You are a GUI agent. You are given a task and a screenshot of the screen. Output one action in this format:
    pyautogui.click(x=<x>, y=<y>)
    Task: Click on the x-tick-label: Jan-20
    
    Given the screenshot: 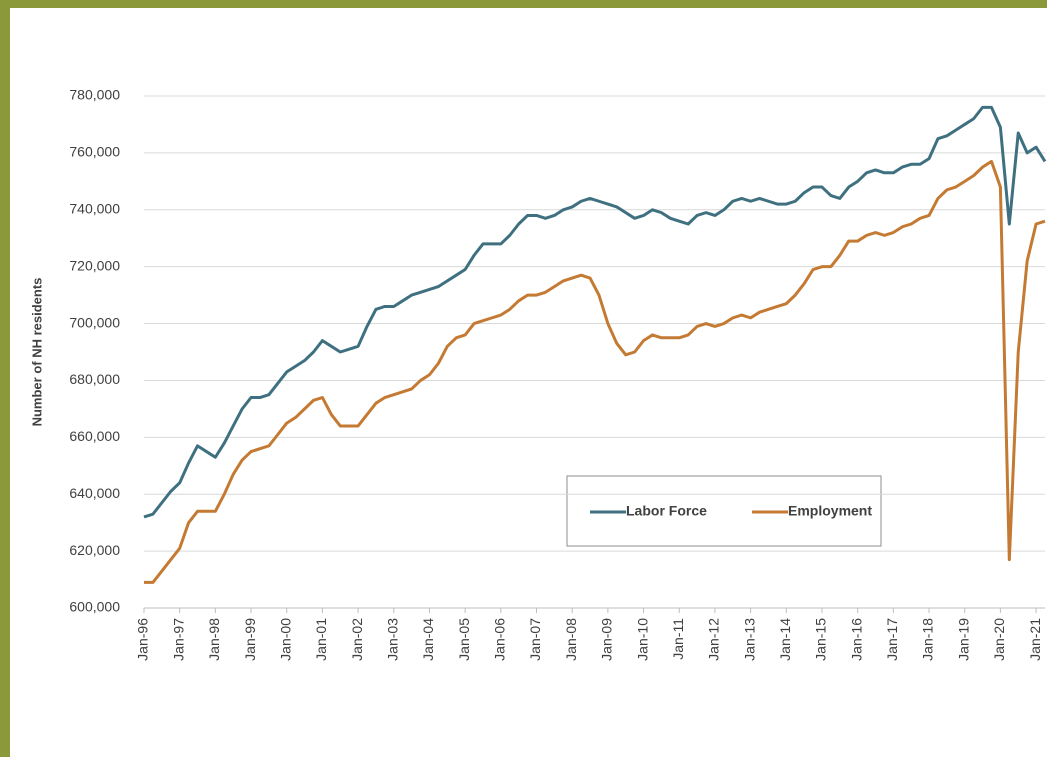 What is the action you would take?
    pyautogui.click(x=999, y=639)
    